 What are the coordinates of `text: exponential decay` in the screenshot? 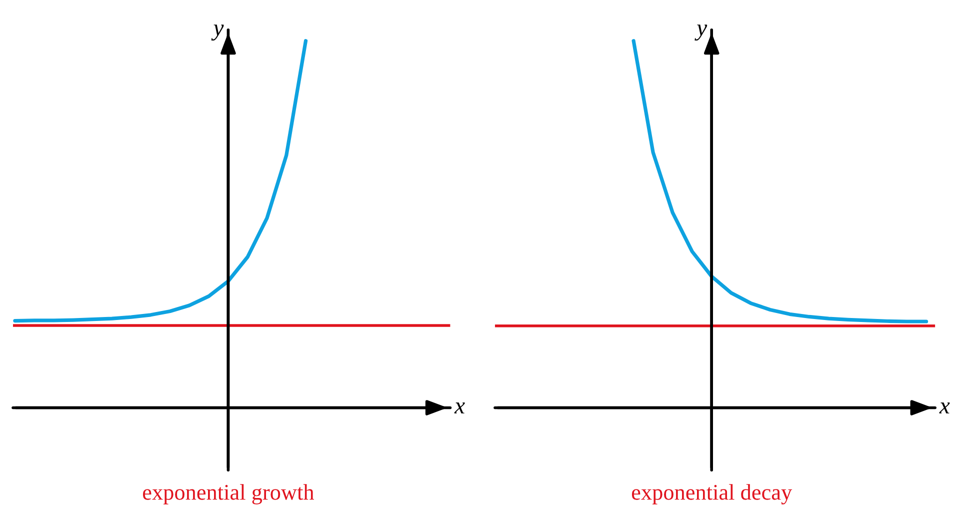 It's located at (712, 494).